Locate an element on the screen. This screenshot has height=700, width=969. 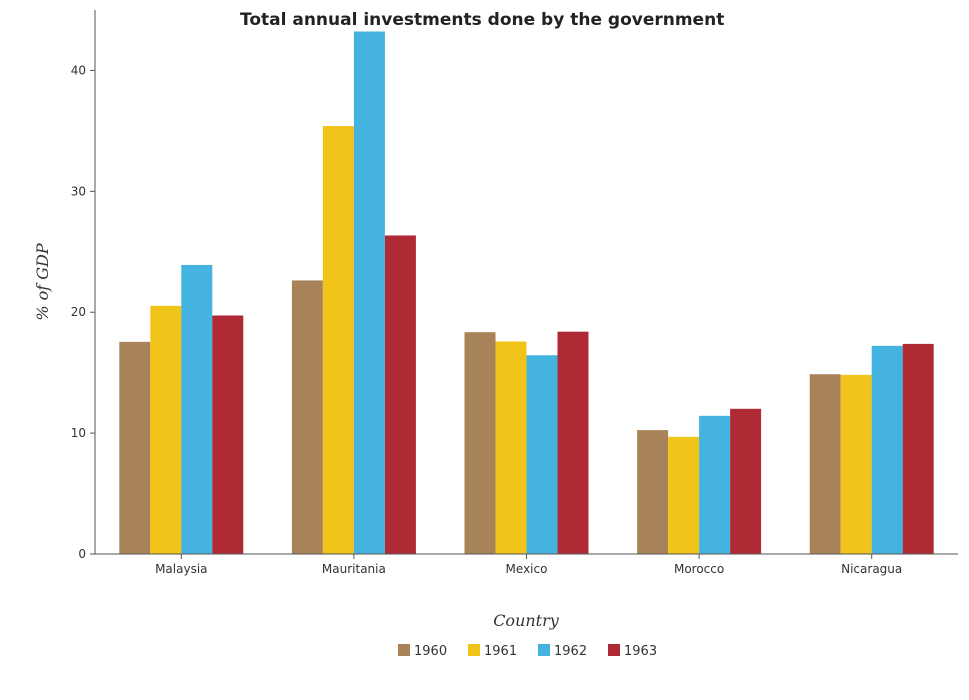
y-tick-label: 30 is located at coordinates (78, 191).